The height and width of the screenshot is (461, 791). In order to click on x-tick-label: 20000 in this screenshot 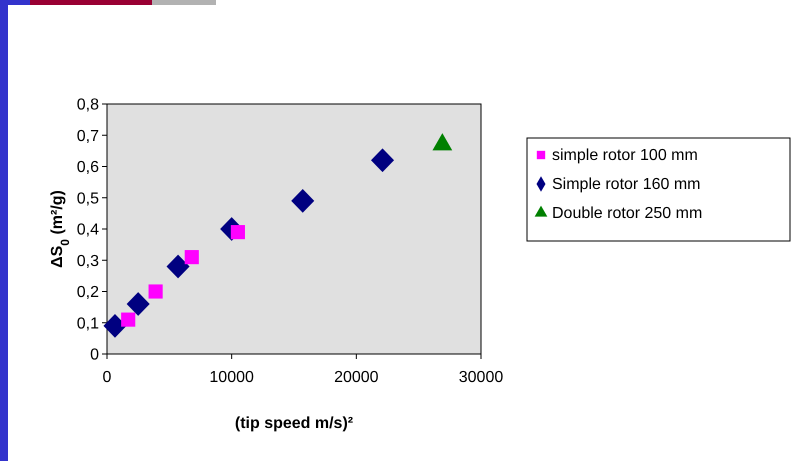, I will do `click(356, 377)`.